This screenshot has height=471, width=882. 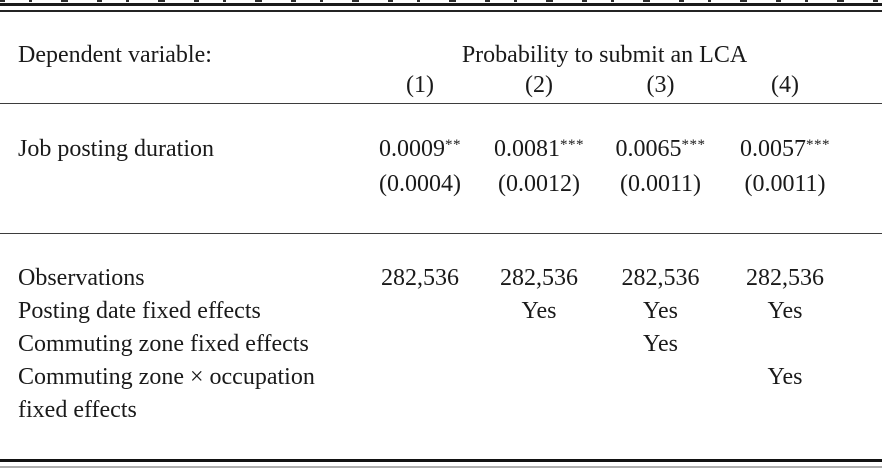 I want to click on mid-rule, so click(x=441, y=234).